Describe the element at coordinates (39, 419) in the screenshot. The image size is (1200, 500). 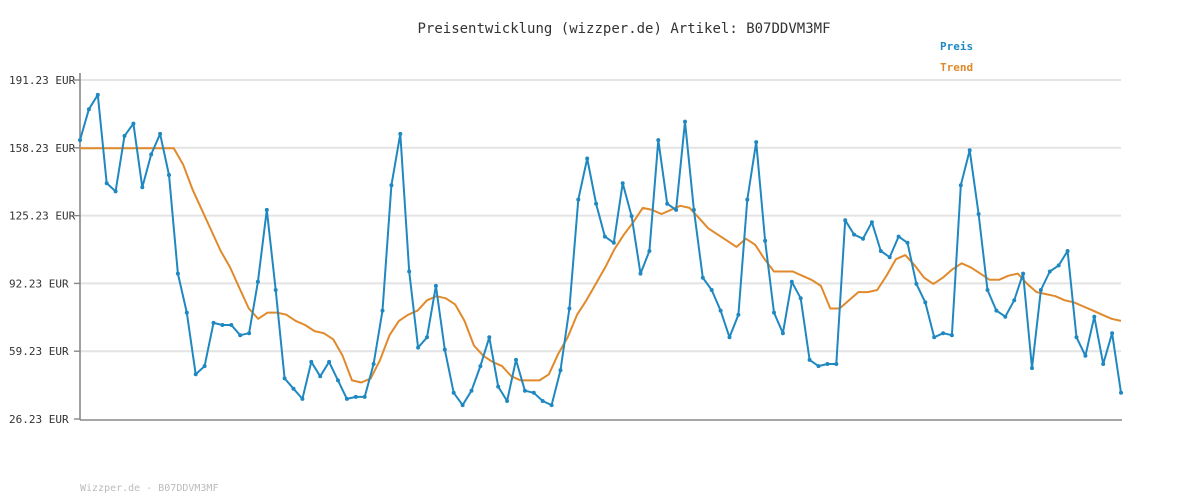
I see `y-tick-label: 26.23 EUR` at that location.